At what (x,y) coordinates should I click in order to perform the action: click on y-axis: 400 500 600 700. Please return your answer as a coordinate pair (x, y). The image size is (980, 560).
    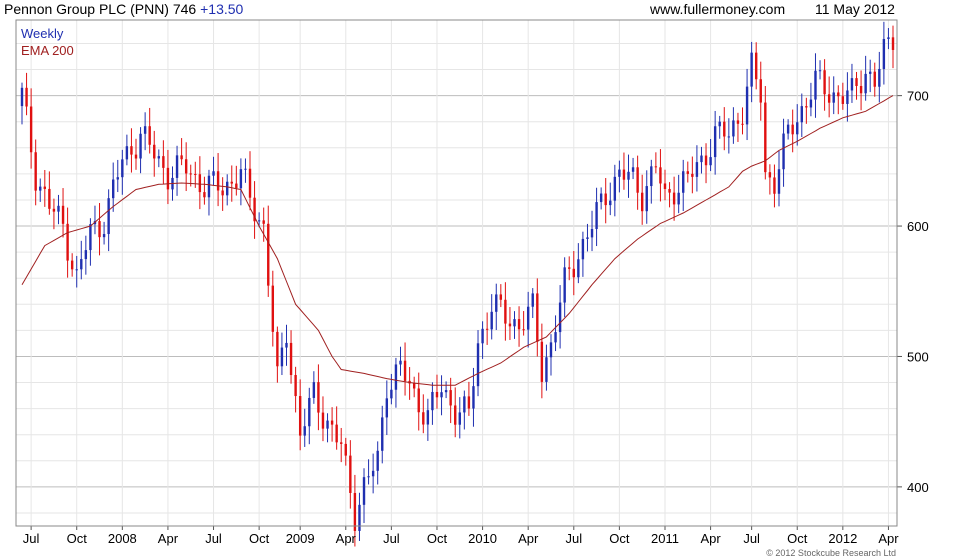
    Looking at the image, I should click on (913, 292).